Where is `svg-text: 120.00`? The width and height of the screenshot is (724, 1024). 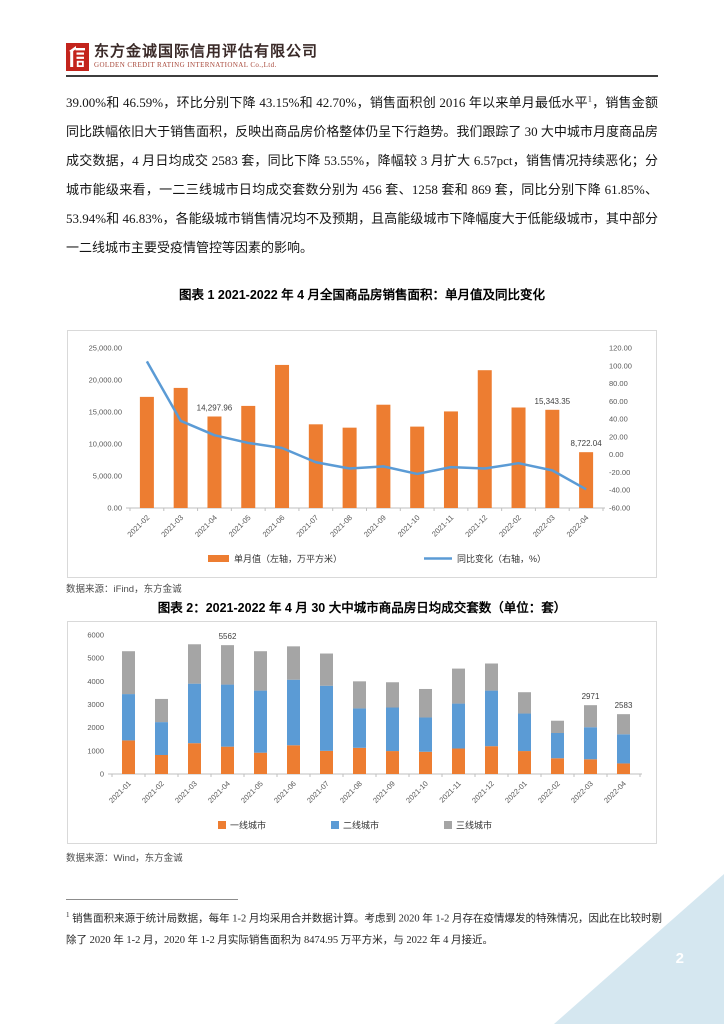 svg-text: 120.00 is located at coordinates (620, 348).